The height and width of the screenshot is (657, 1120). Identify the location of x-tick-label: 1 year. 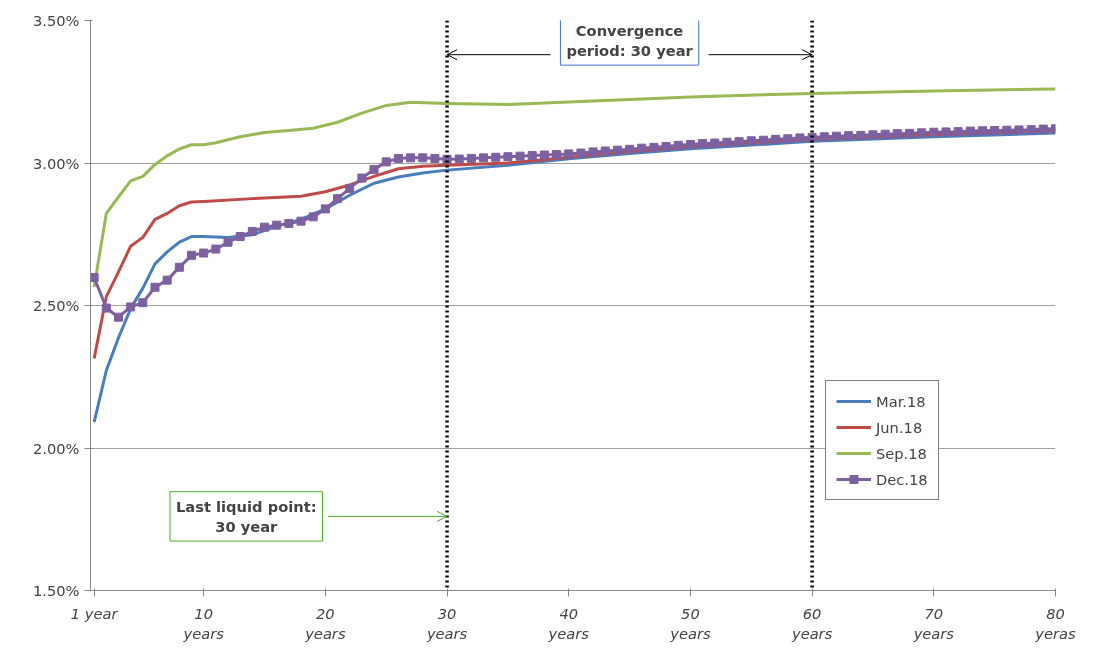
(94, 613).